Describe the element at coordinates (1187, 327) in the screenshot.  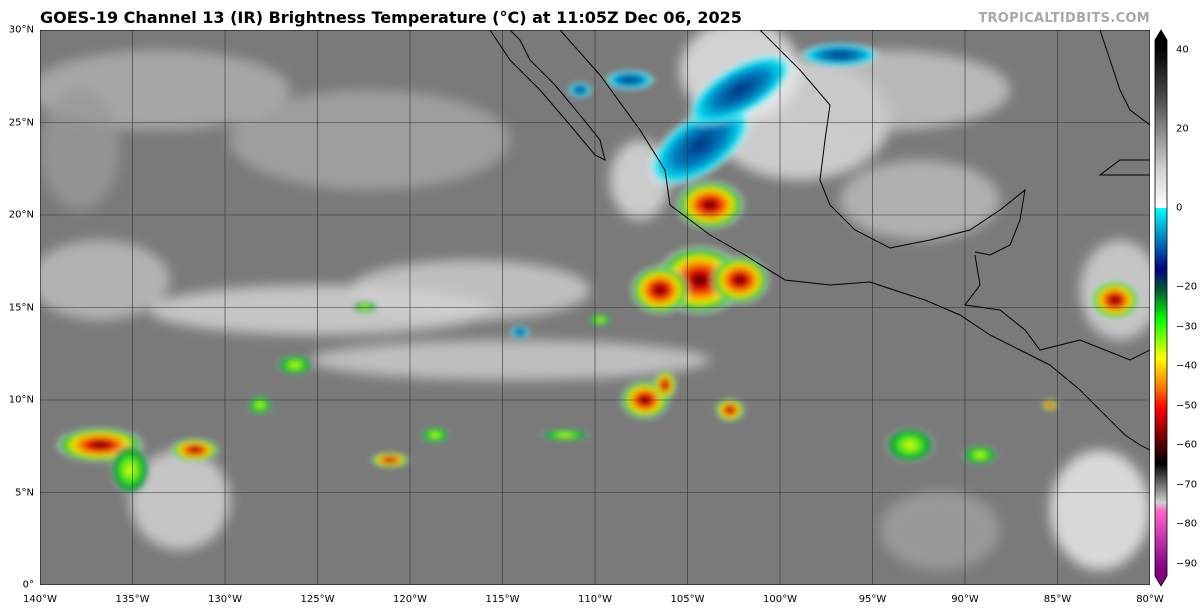
I see `colorbar-tick-label: −30` at that location.